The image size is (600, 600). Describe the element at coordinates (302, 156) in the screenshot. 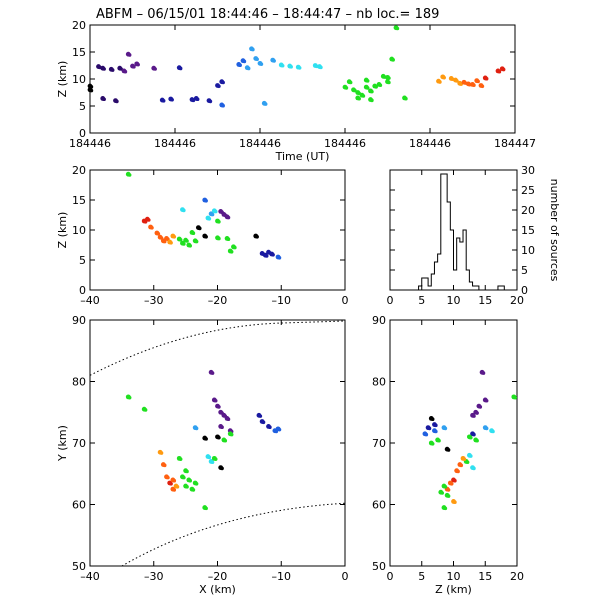

I see `x-axis-label: Time (UT)` at that location.